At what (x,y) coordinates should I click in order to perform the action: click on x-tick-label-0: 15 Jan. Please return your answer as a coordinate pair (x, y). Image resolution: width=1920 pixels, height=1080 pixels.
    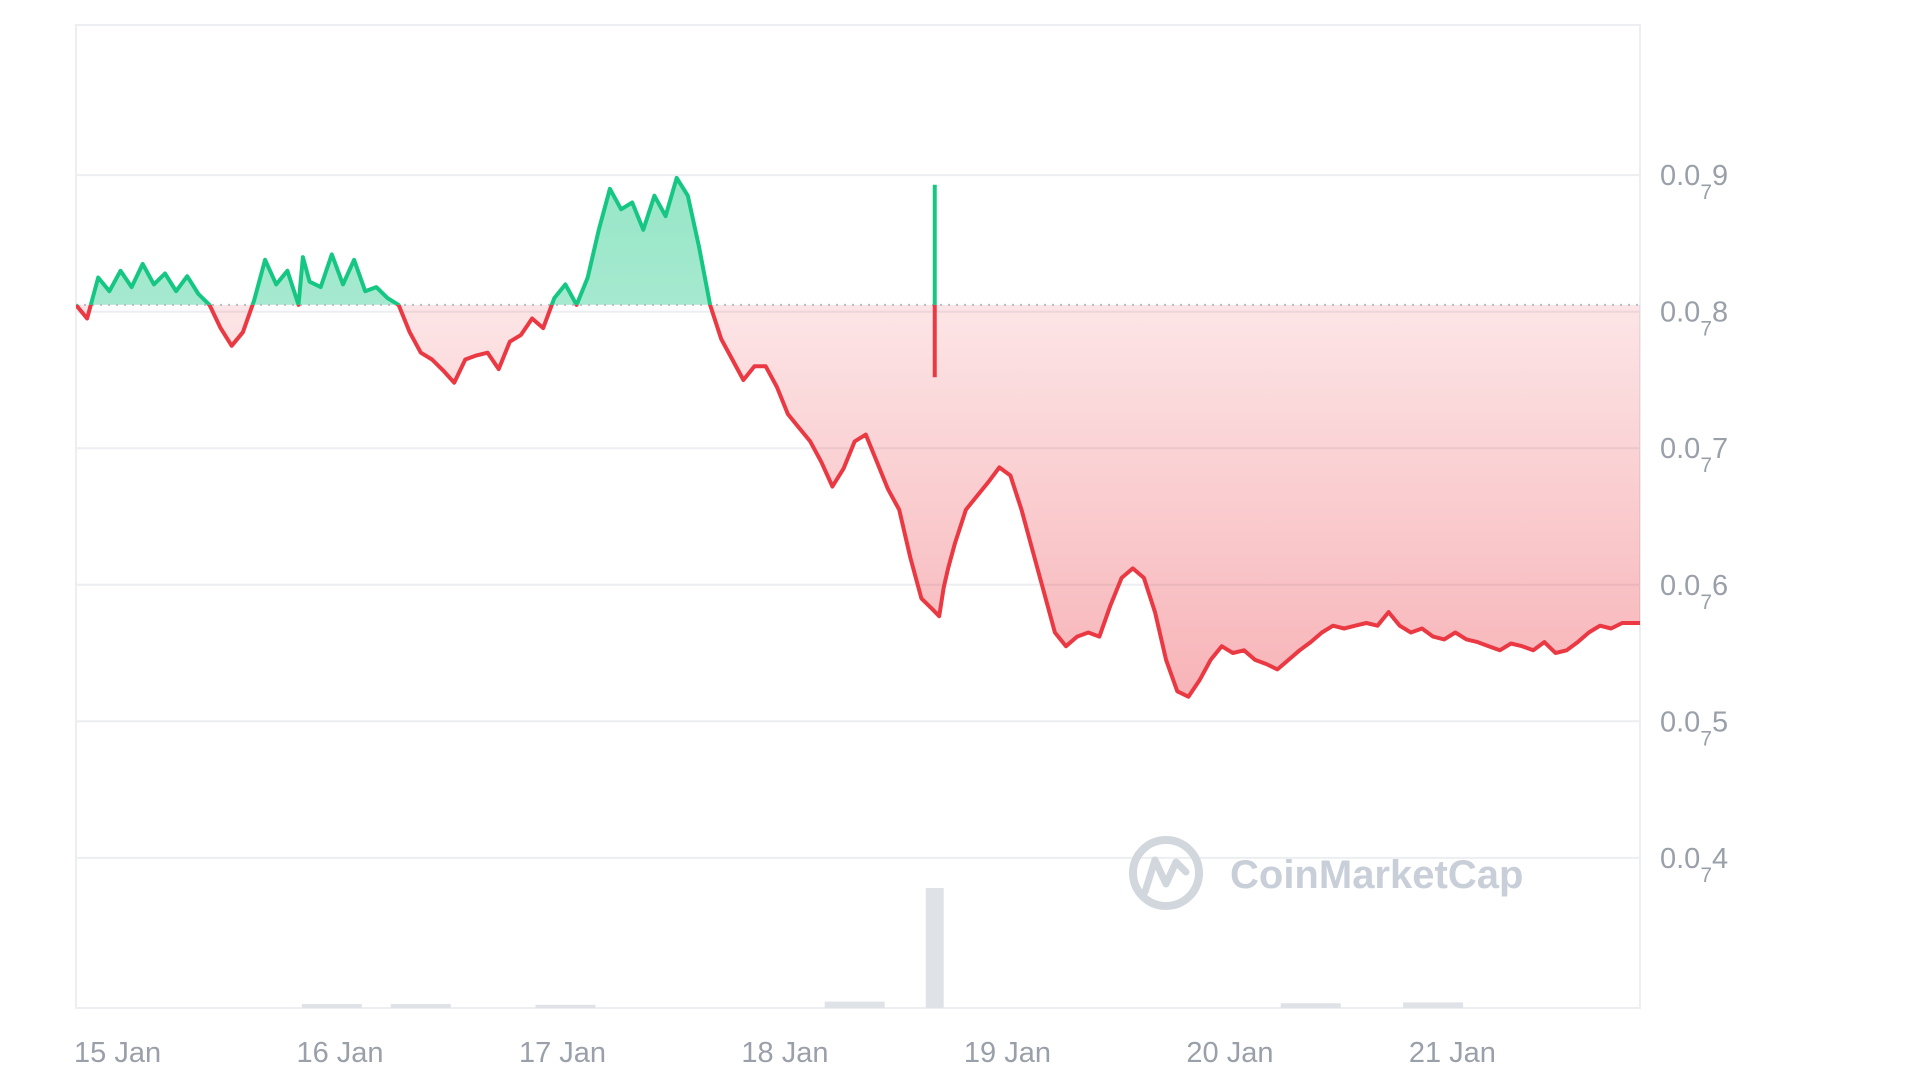
    Looking at the image, I should click on (117, 1053).